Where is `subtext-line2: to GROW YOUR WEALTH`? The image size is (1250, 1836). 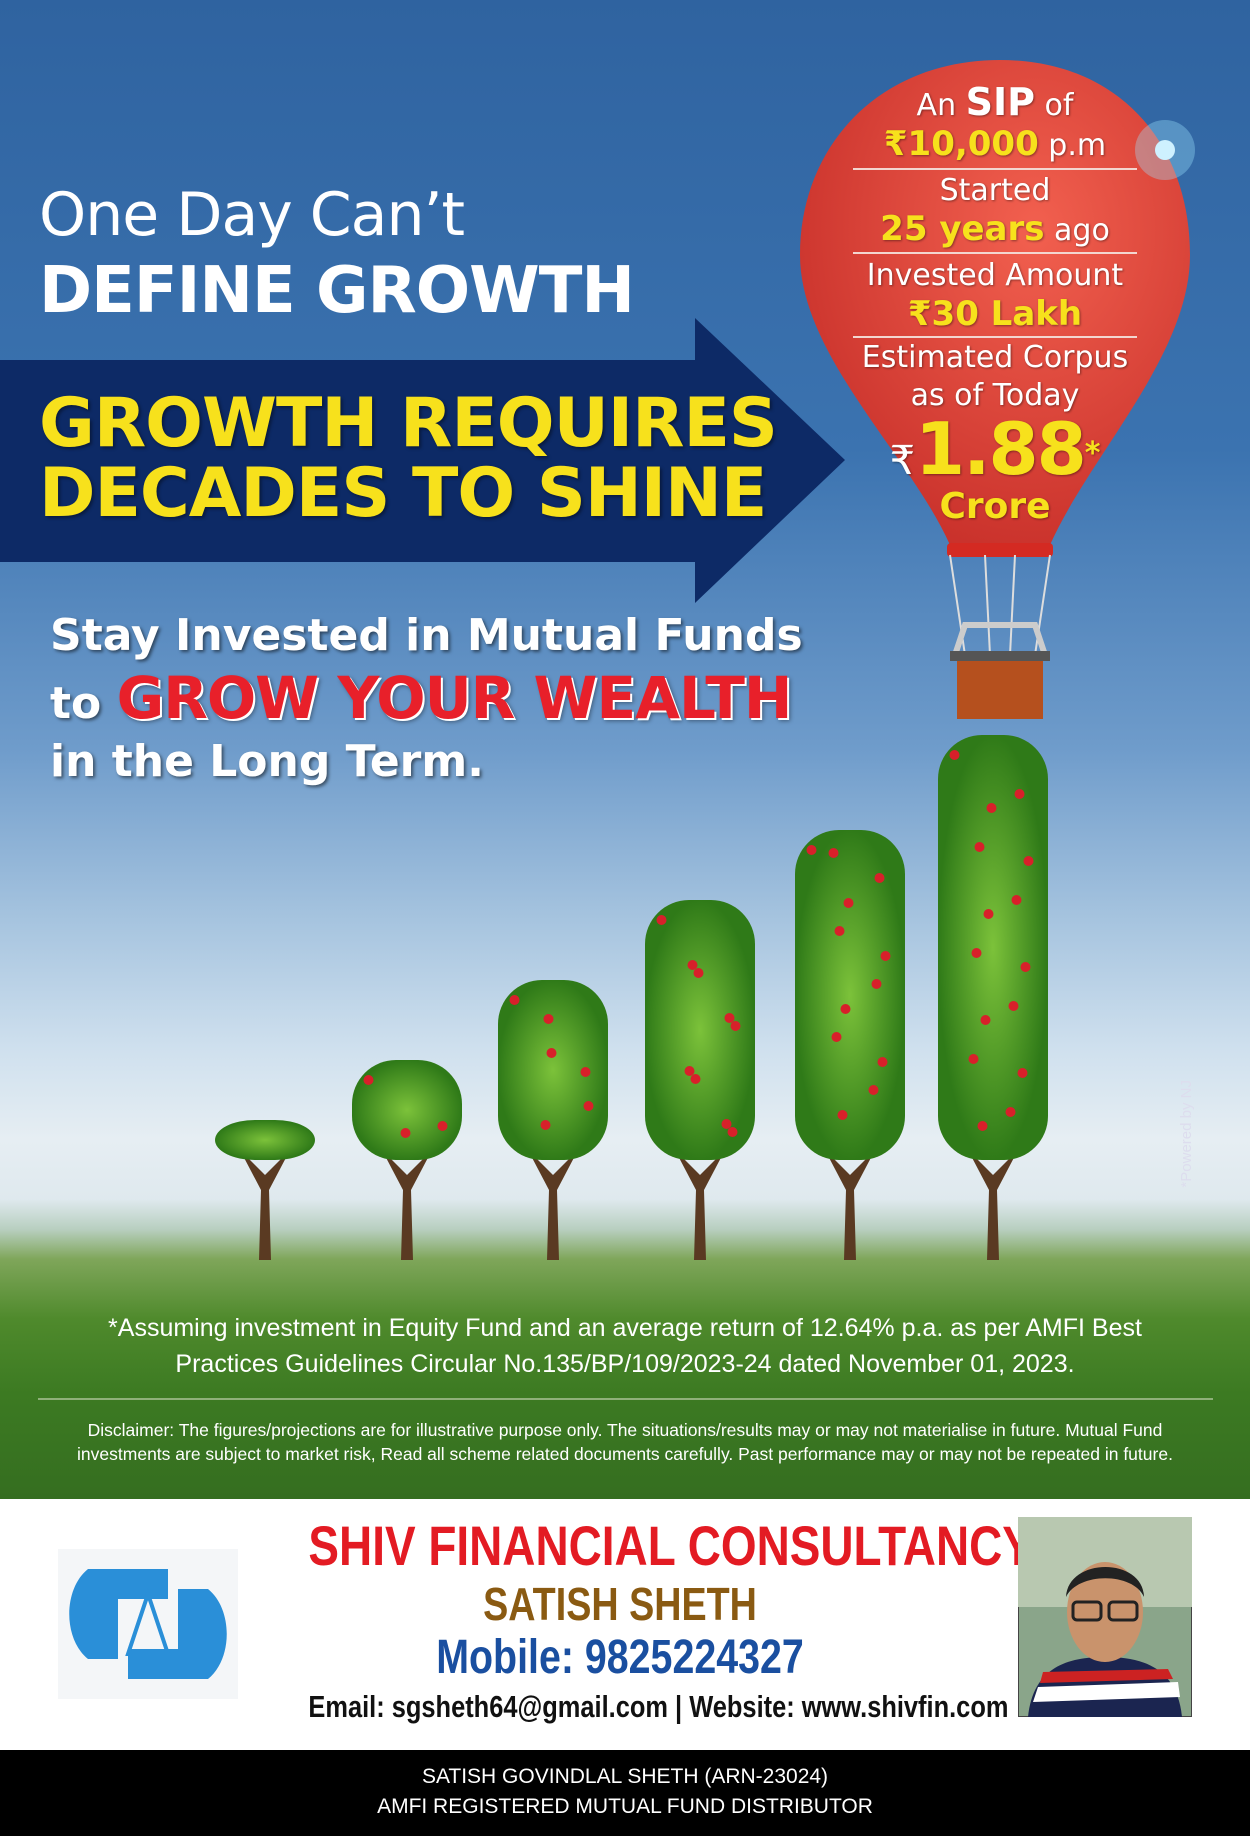 subtext-line2: to GROW YOUR WEALTH is located at coordinates (421, 701).